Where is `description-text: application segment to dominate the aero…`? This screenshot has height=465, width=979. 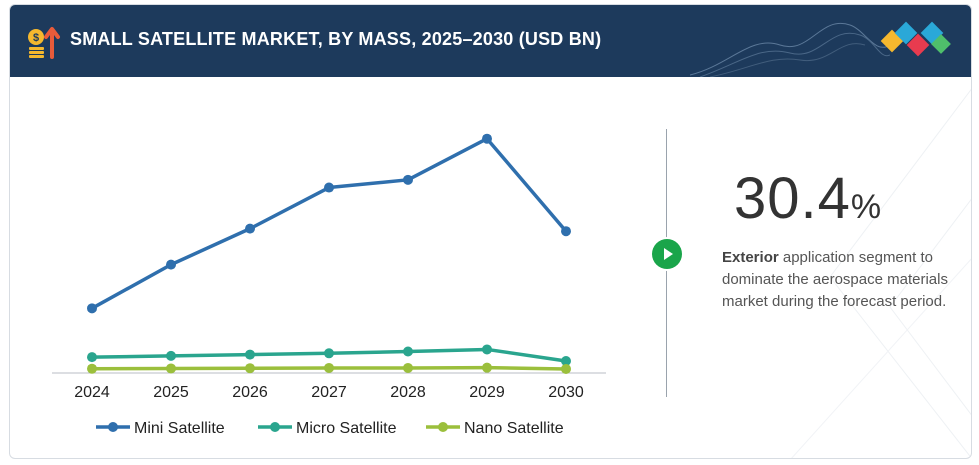 description-text: application segment to dominate the aero… is located at coordinates (835, 279).